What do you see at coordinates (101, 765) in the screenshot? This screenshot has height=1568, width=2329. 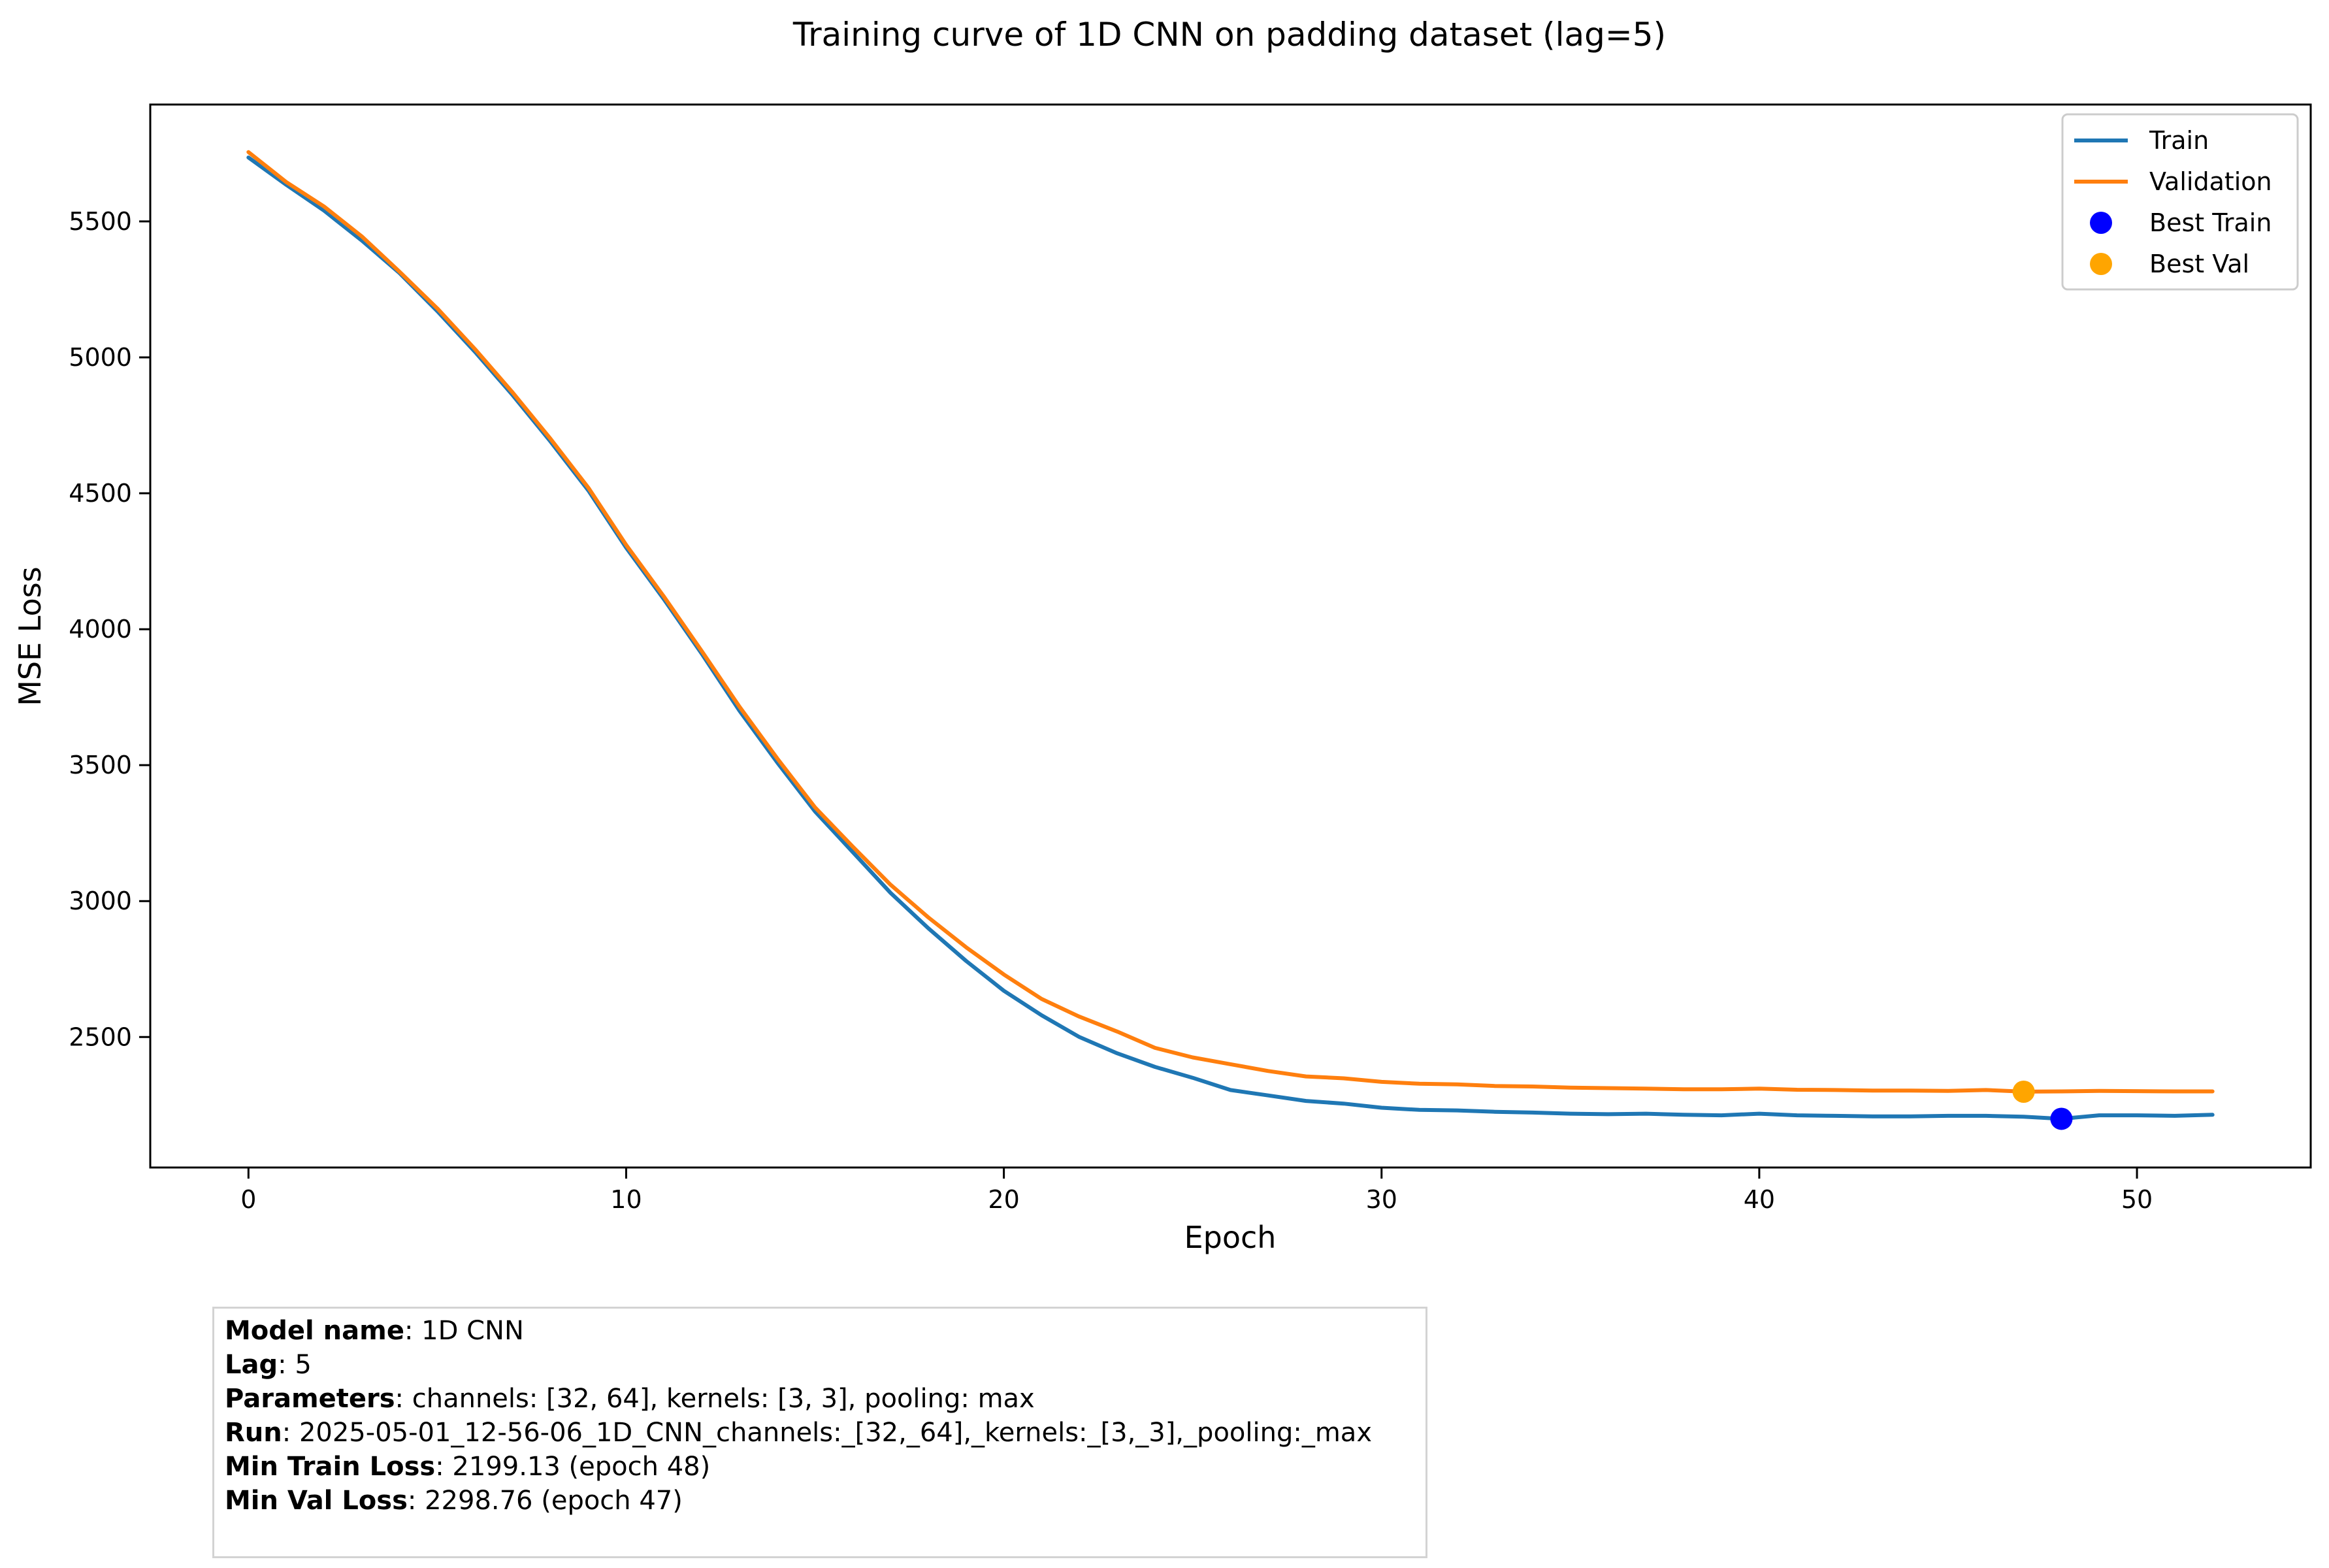 I see `y-tick-label: 3500` at bounding box center [101, 765].